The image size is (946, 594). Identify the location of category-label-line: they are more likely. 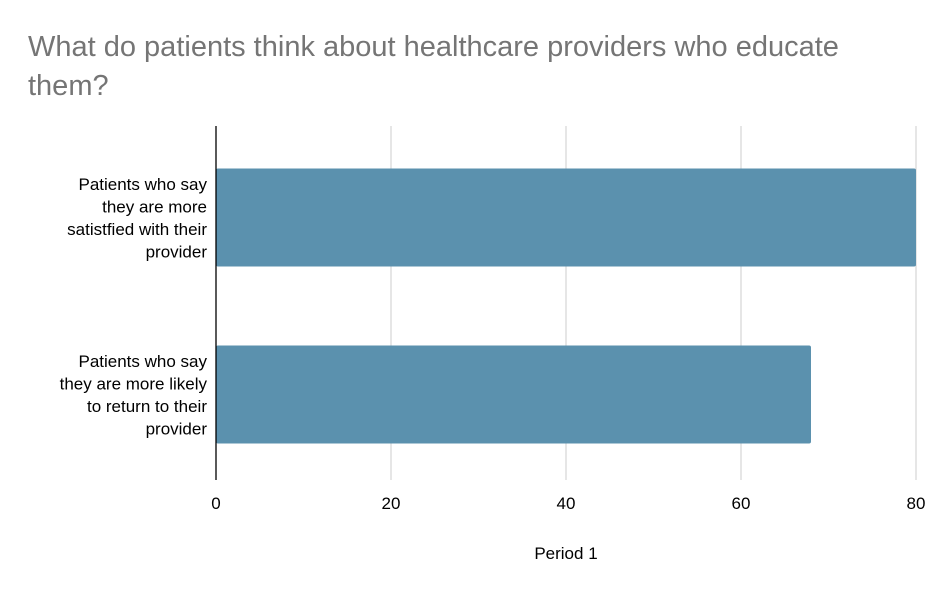
(134, 383).